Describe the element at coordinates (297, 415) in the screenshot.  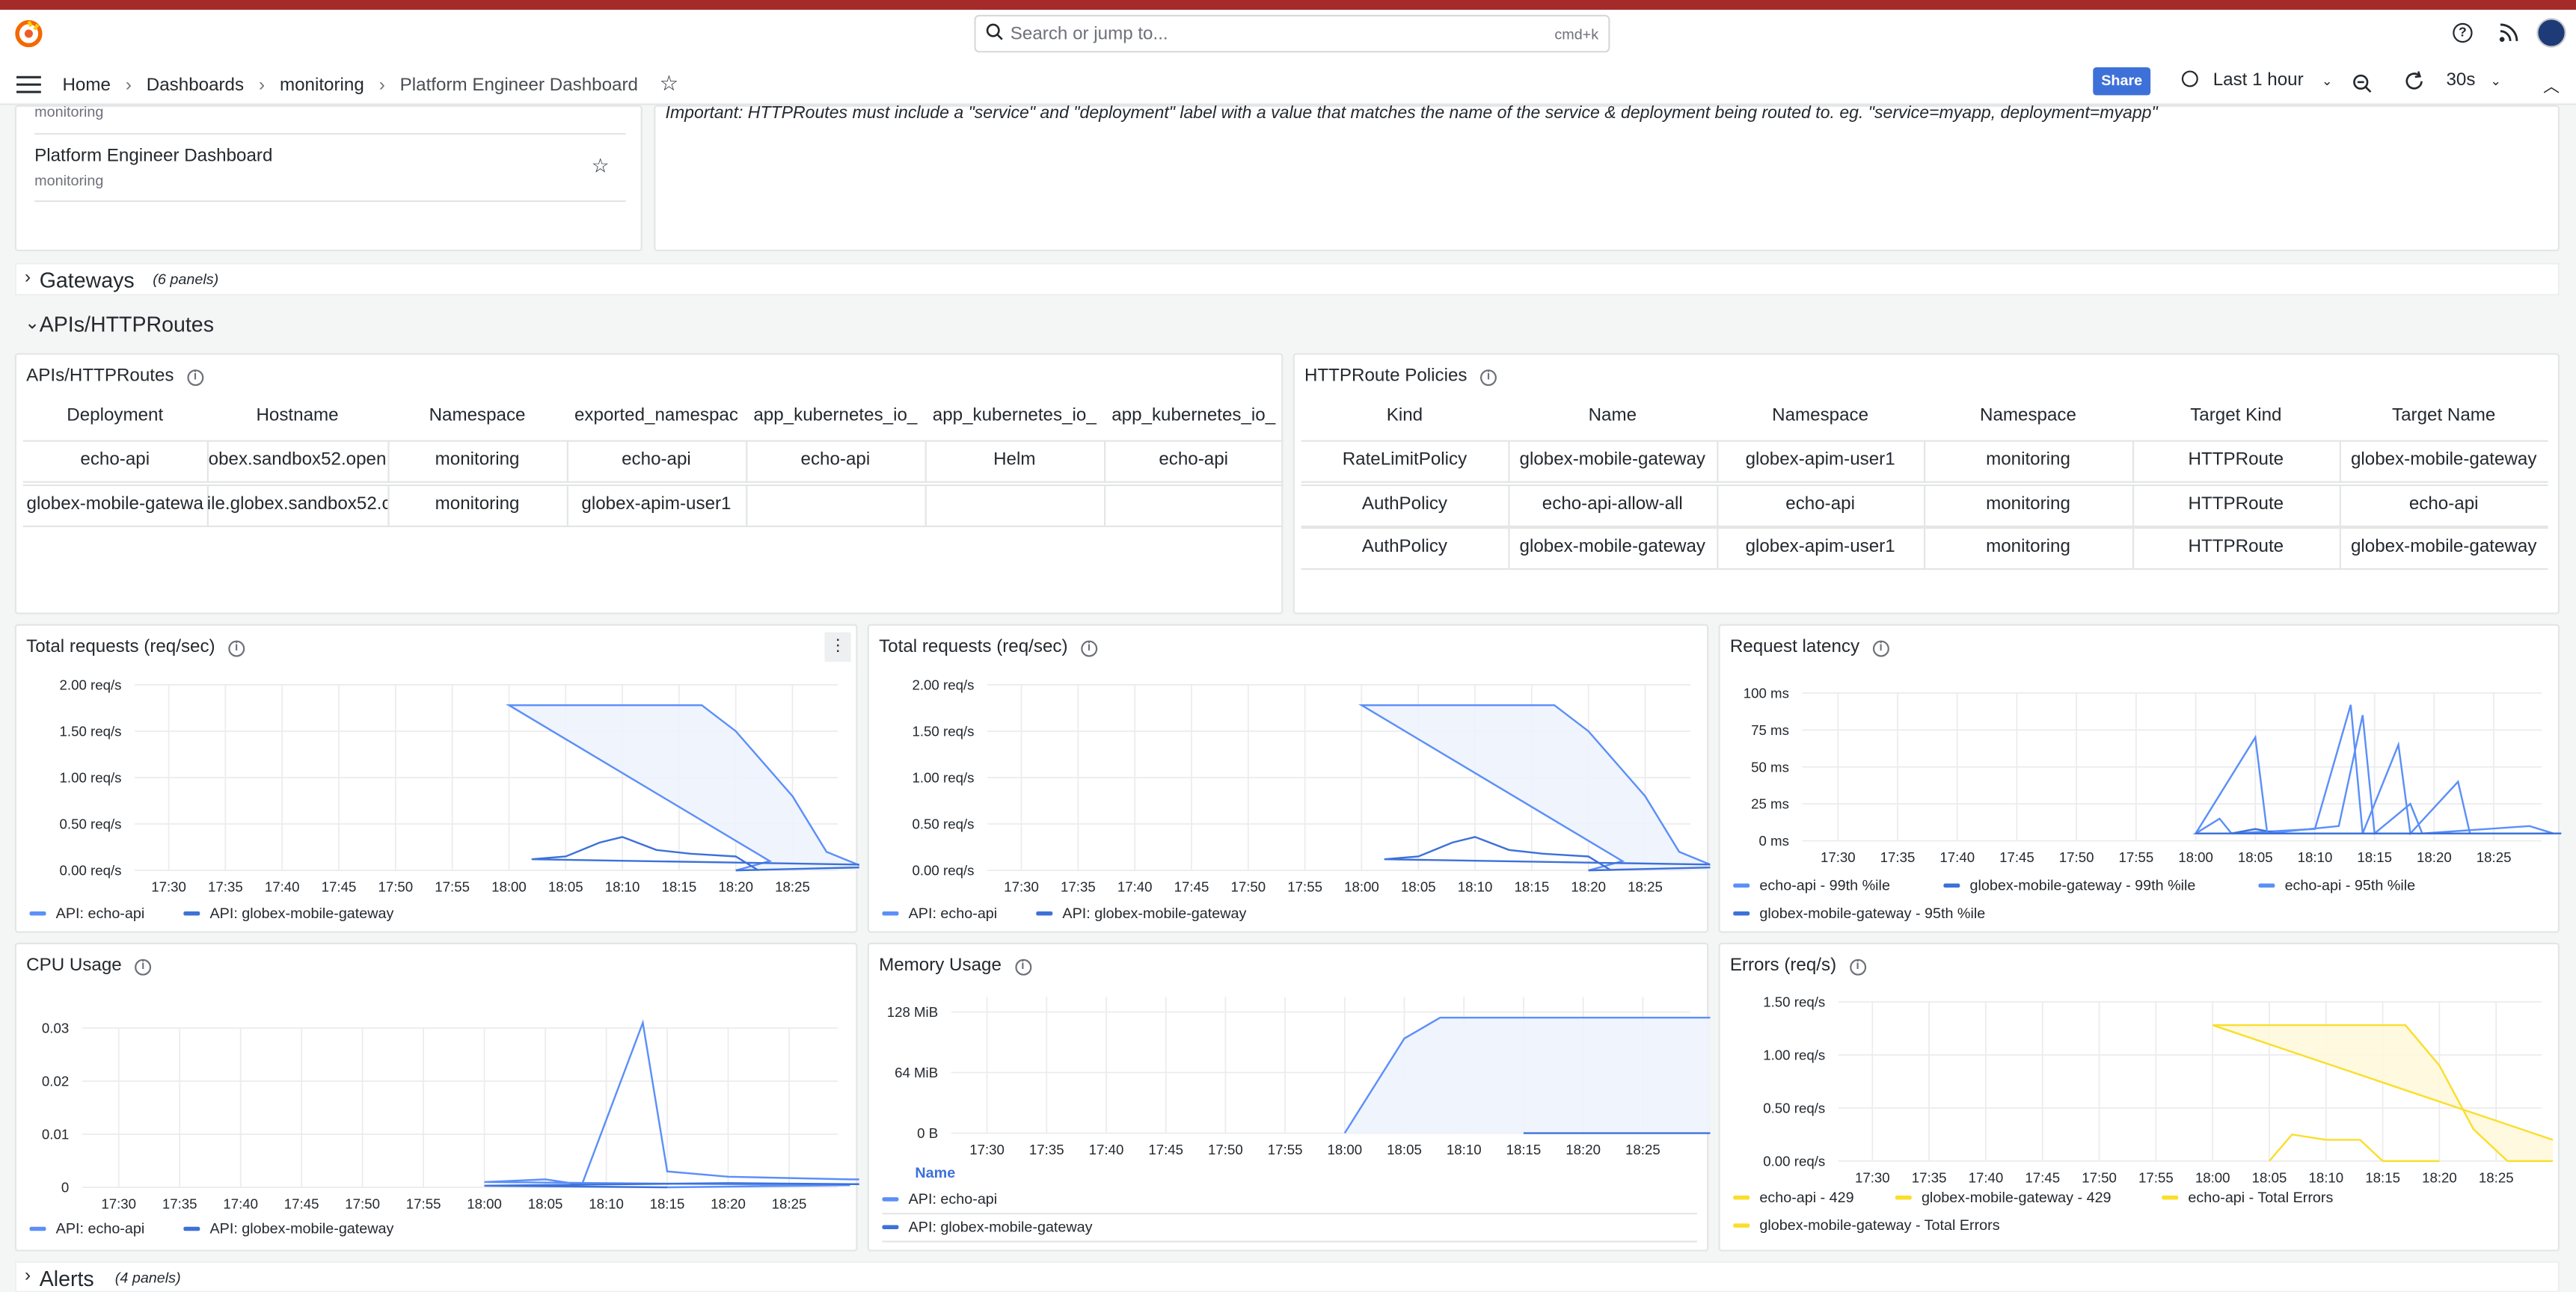
I see `table-header-cell: Hostname` at that location.